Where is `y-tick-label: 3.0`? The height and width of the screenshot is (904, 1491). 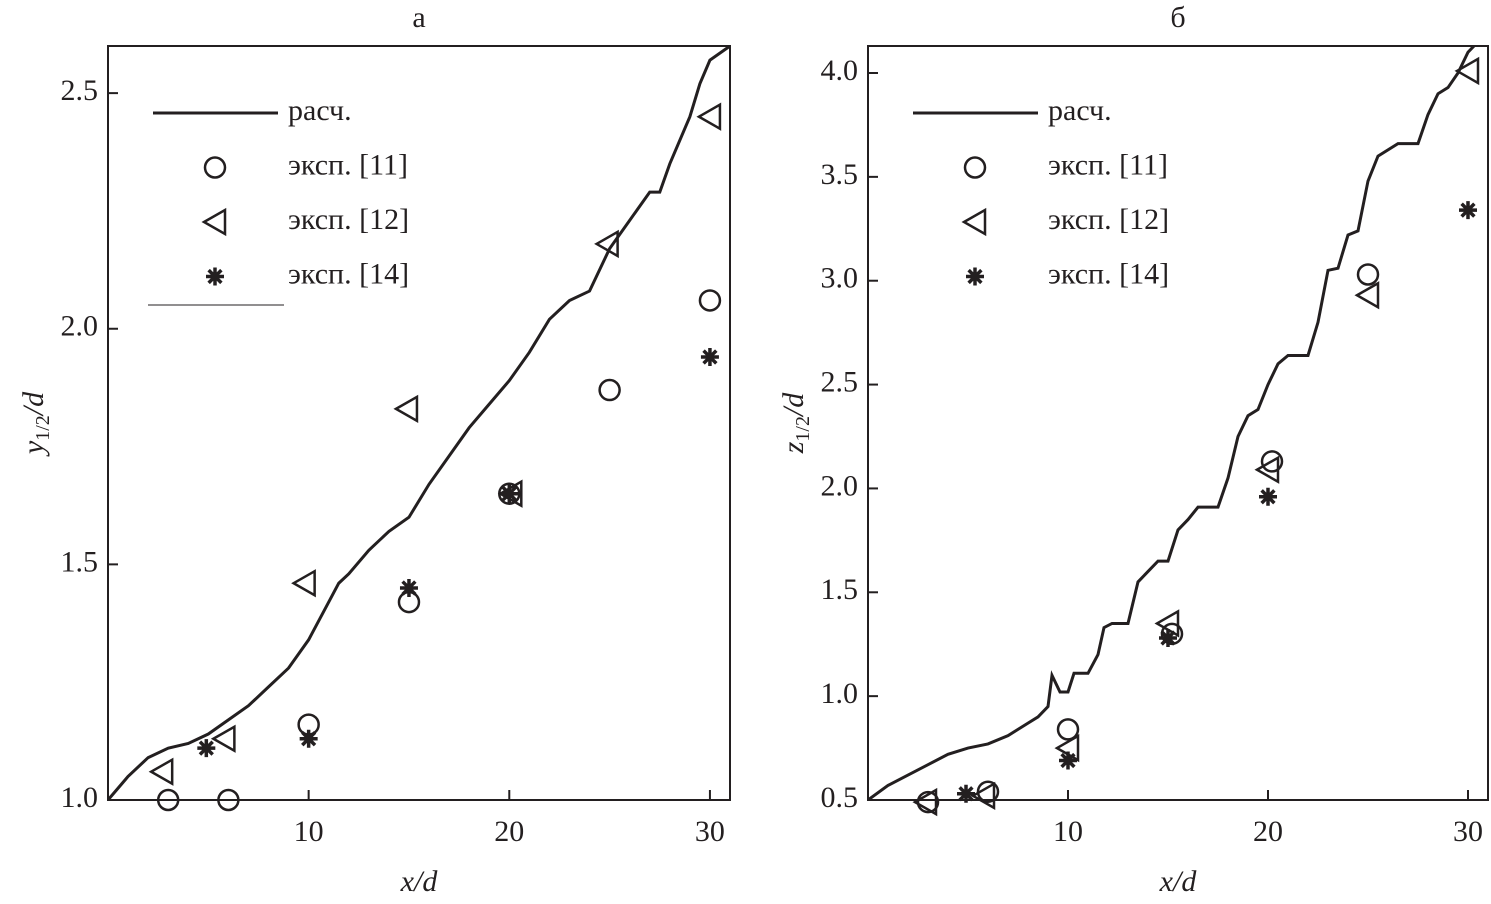
y-tick-label: 3.0 is located at coordinates (840, 278).